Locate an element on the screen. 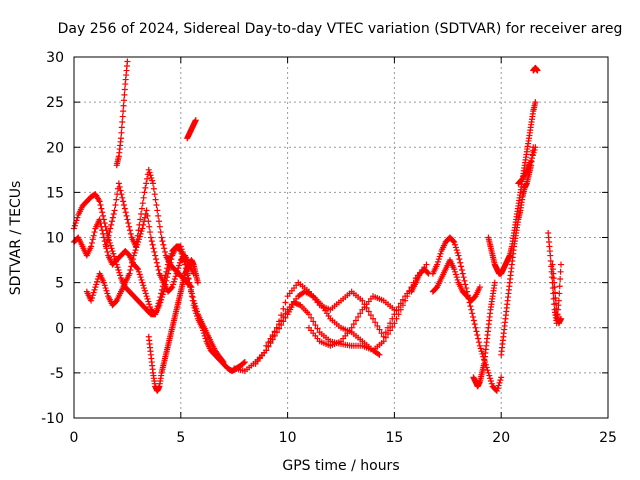  series-arc-m is located at coordinates (456, 280).